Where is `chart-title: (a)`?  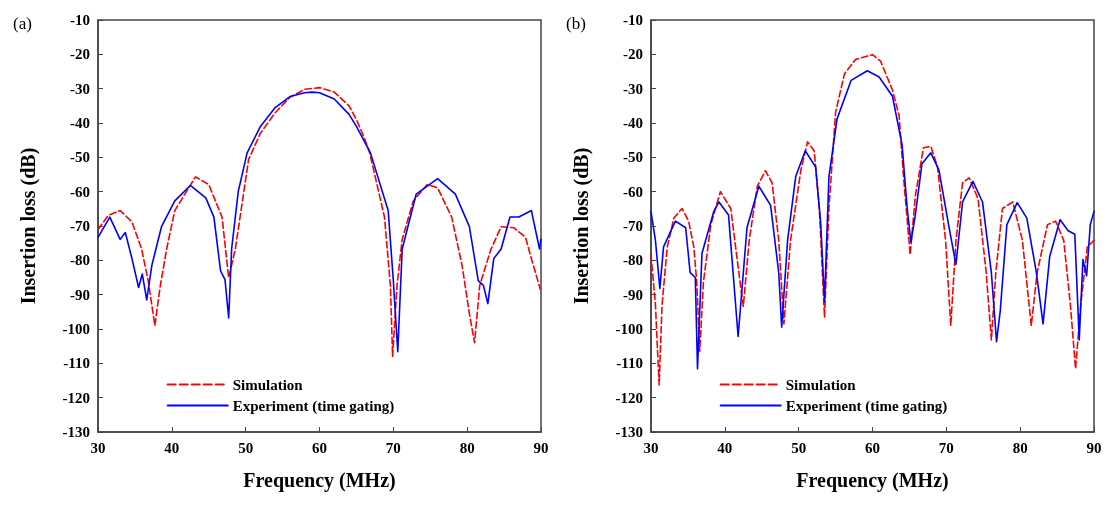 chart-title: (a) is located at coordinates (22, 23).